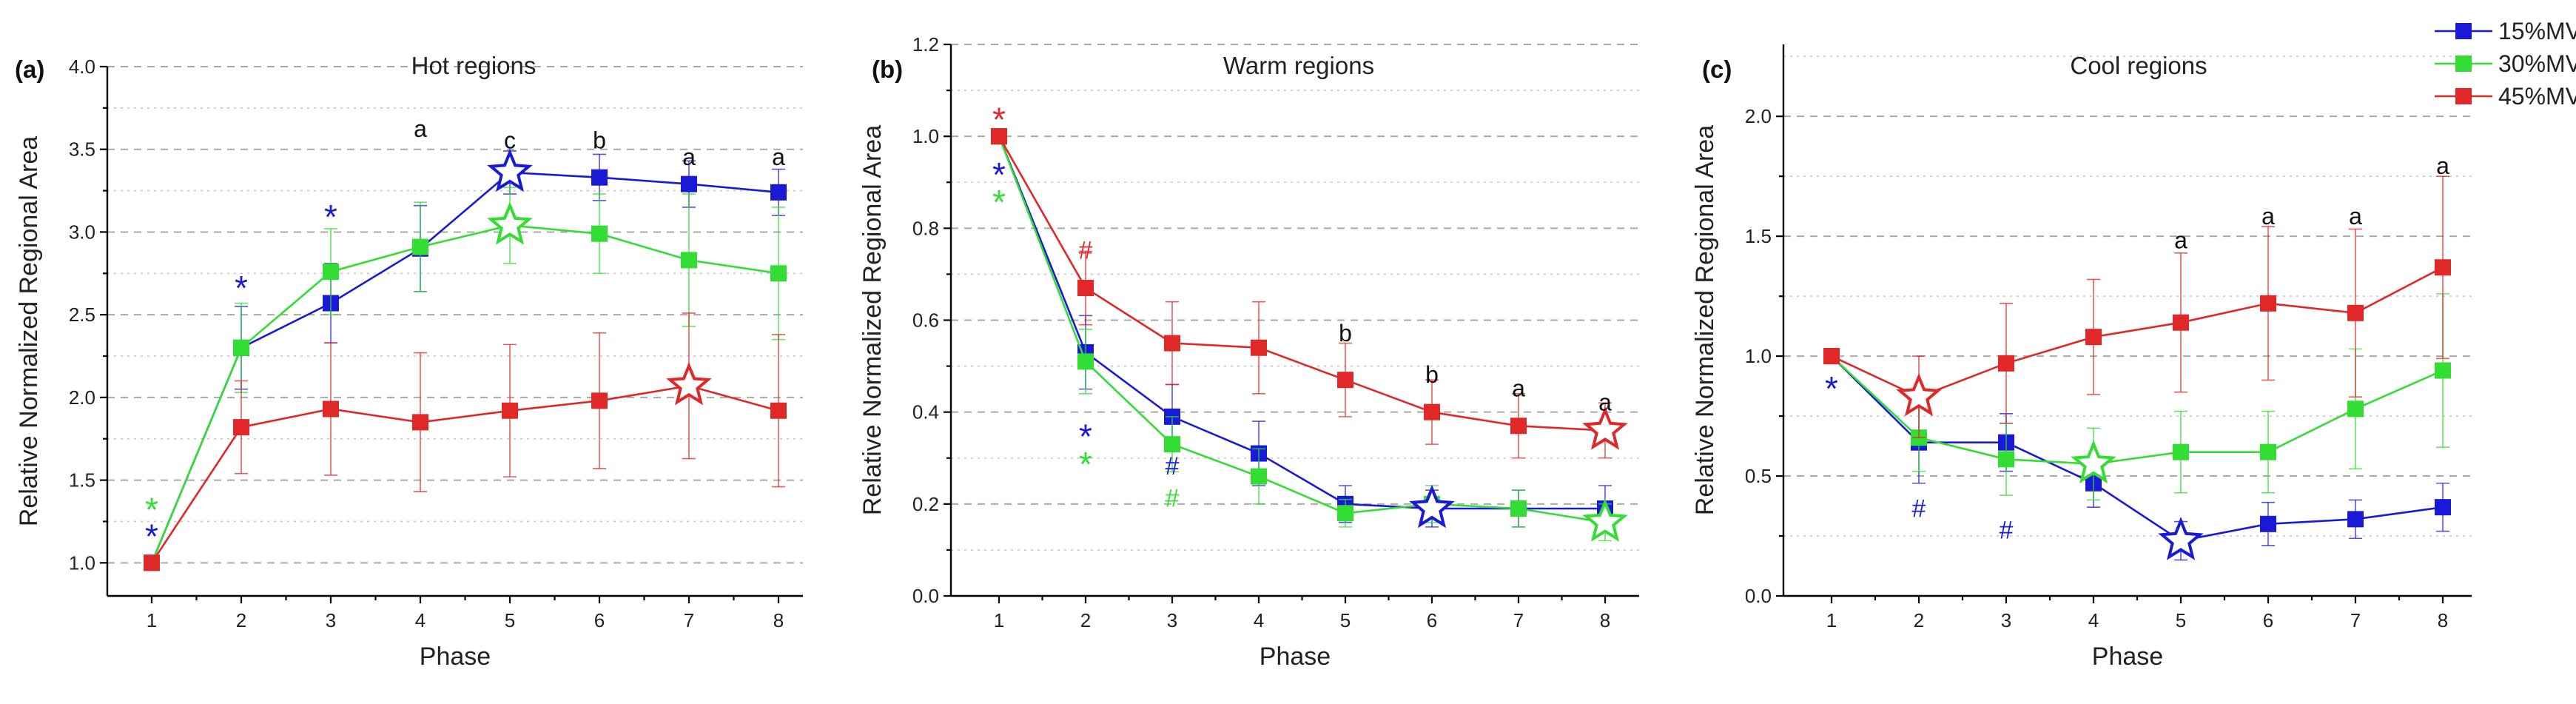  What do you see at coordinates (2537, 63) in the screenshot?
I see `legend-label: 30%MVC` at bounding box center [2537, 63].